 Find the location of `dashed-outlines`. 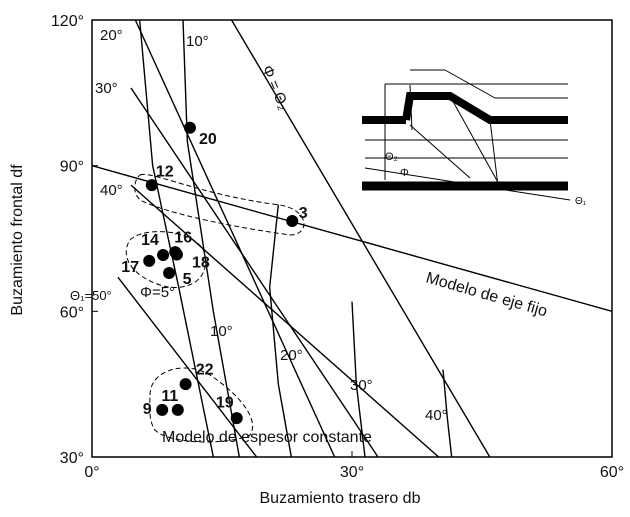

dashed-outlines is located at coordinates (215, 308).